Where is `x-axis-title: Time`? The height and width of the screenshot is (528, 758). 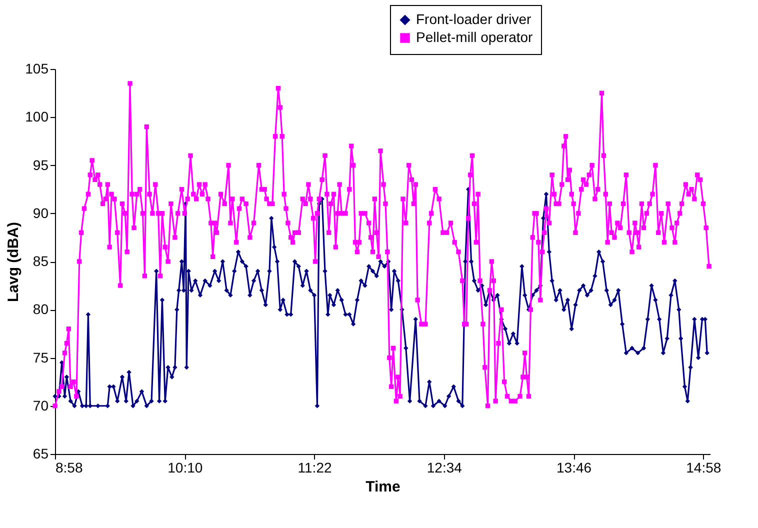
x-axis-title: Time is located at coordinates (383, 487).